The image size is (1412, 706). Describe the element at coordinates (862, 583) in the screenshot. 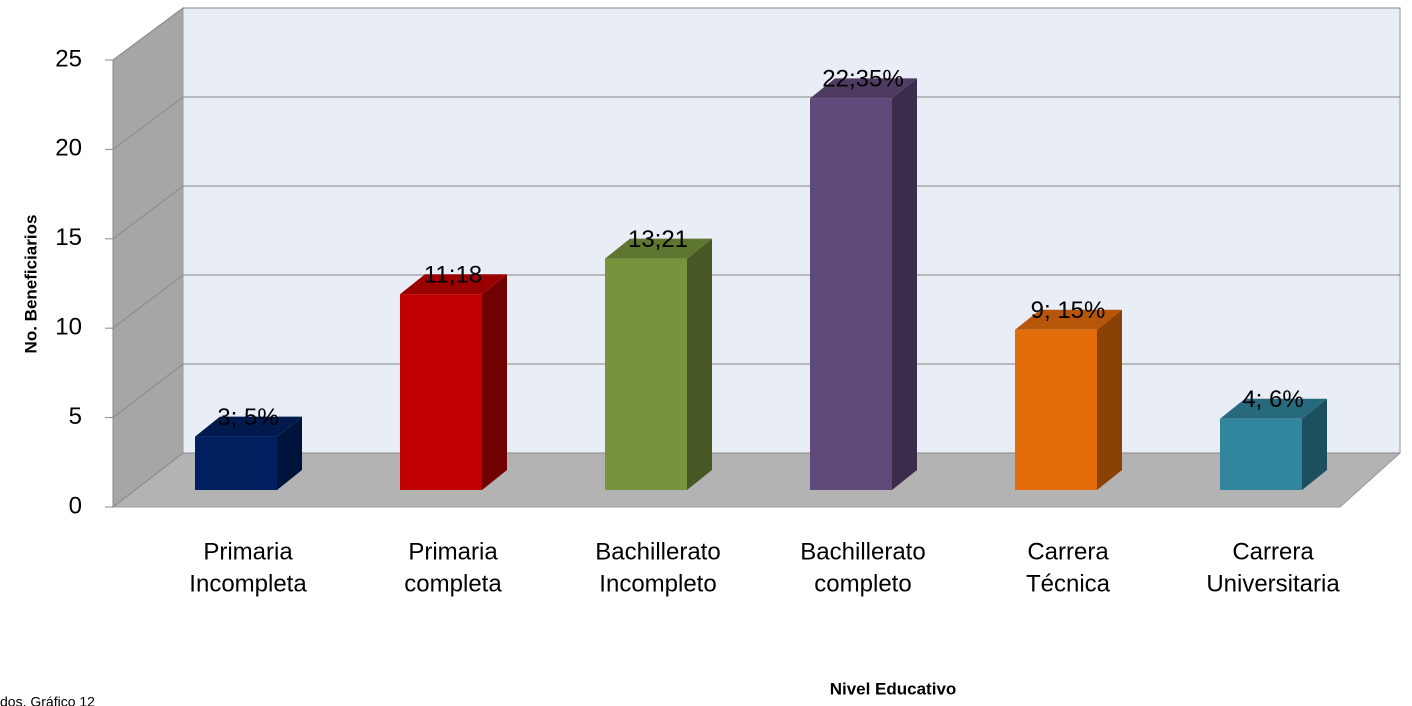

I see `x-tick-label: completo` at that location.